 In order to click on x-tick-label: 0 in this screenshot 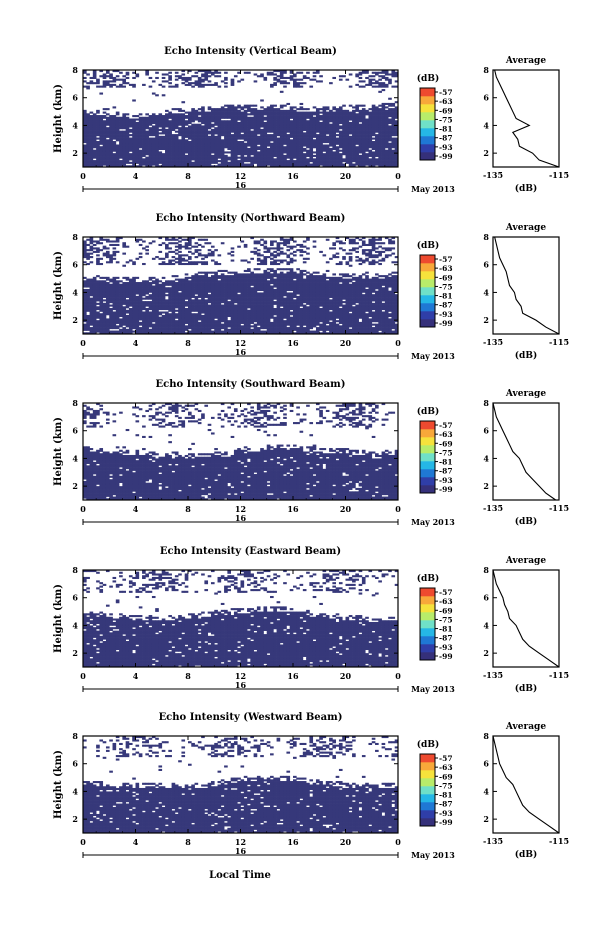, I will do `click(83, 176)`.